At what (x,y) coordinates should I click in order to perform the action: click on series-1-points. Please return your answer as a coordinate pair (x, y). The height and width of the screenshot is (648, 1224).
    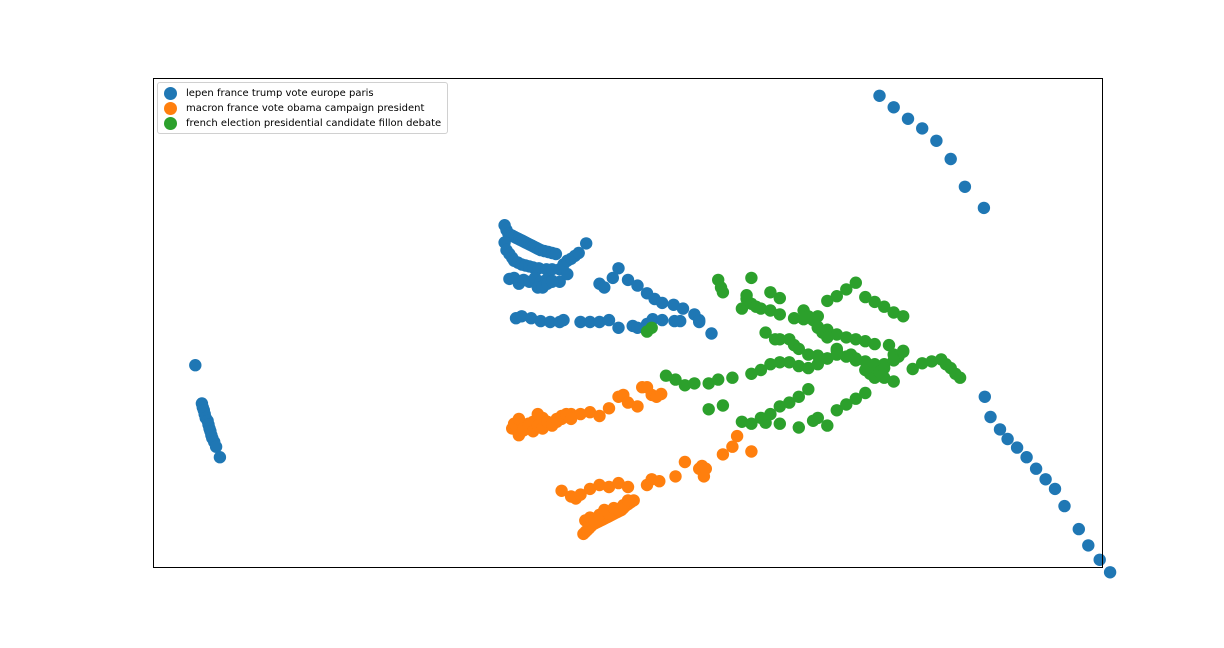
    Looking at the image, I should click on (632, 461).